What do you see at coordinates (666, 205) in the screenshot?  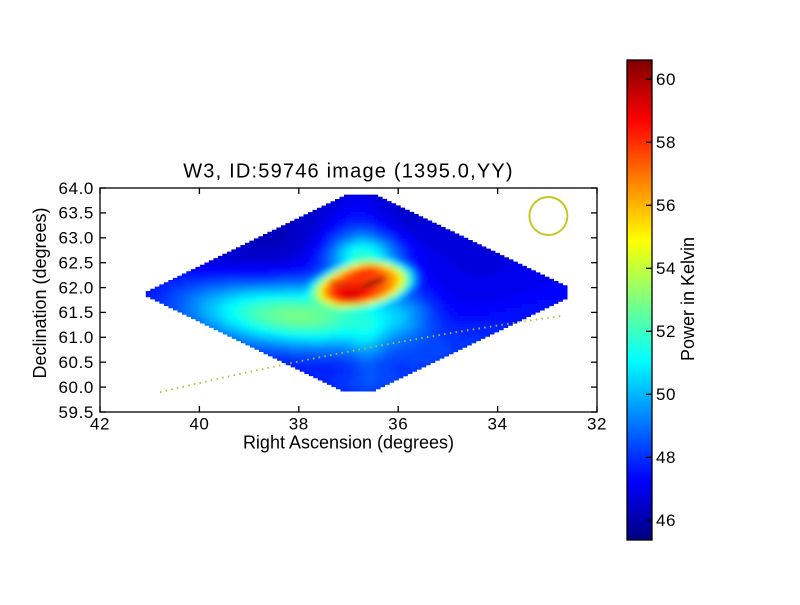 I see `svg-text: 56` at bounding box center [666, 205].